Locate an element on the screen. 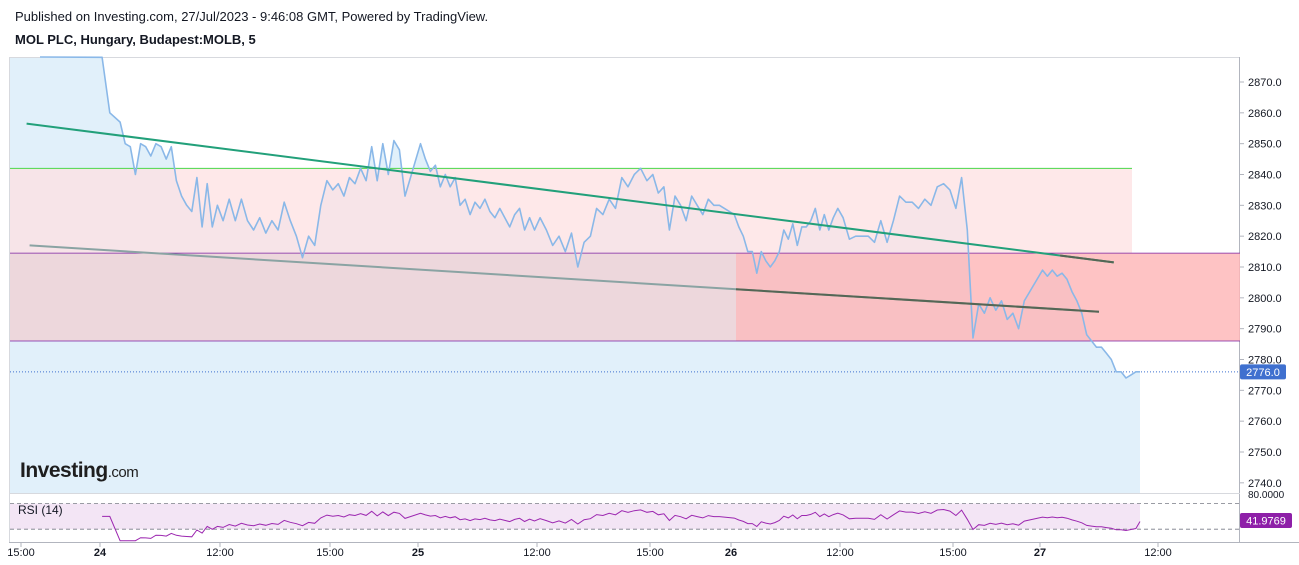 This screenshot has height=565, width=1299. rsi-value-tag: 41.9769 is located at coordinates (1266, 520).